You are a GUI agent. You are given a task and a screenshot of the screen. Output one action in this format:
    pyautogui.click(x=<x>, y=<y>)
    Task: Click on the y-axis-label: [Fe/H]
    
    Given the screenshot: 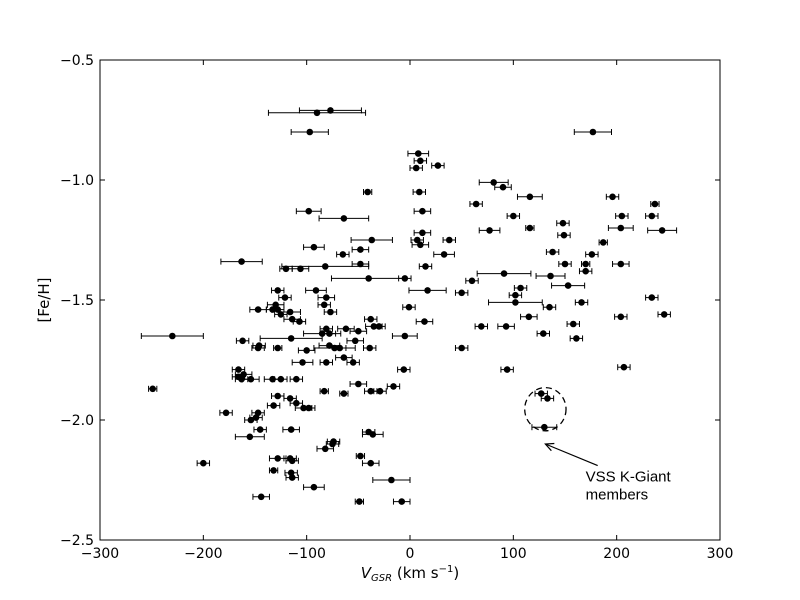 What is the action you would take?
    pyautogui.click(x=44, y=299)
    